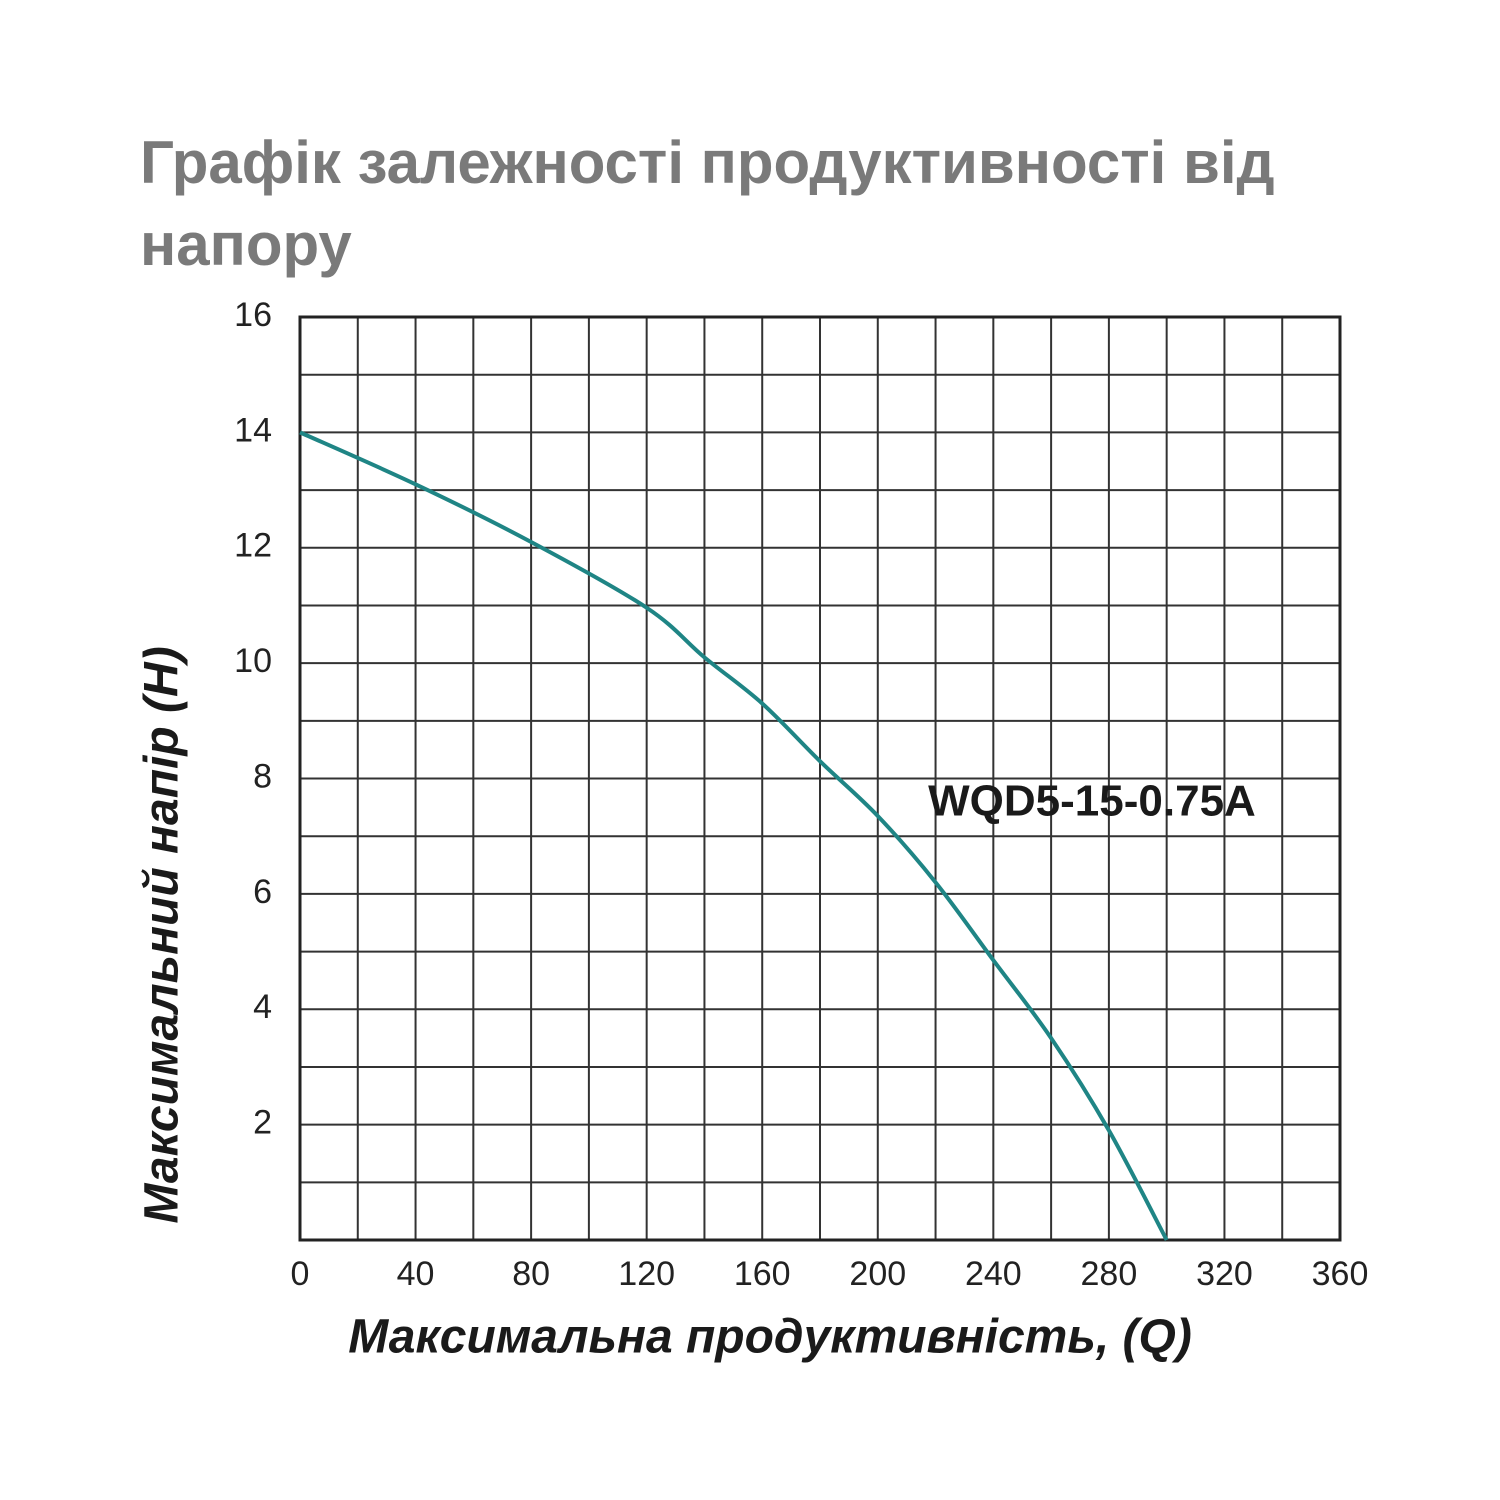  Describe the element at coordinates (416, 1274) in the screenshot. I see `x-tick-label: 40` at that location.